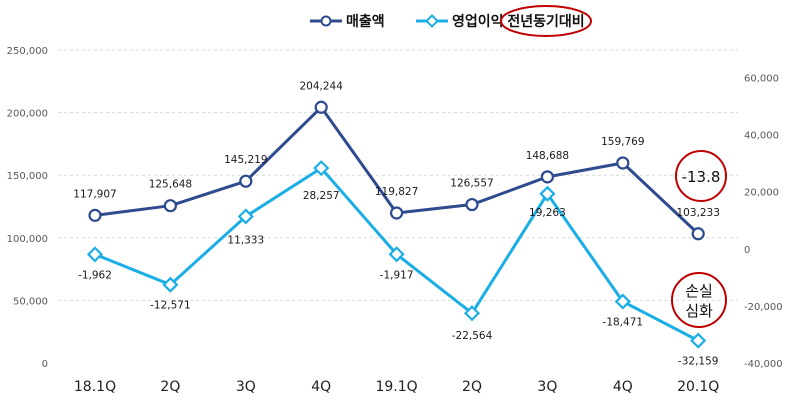 This screenshot has width=790, height=406. I want to click on x-tick-label: 18.1Q, so click(95, 387).